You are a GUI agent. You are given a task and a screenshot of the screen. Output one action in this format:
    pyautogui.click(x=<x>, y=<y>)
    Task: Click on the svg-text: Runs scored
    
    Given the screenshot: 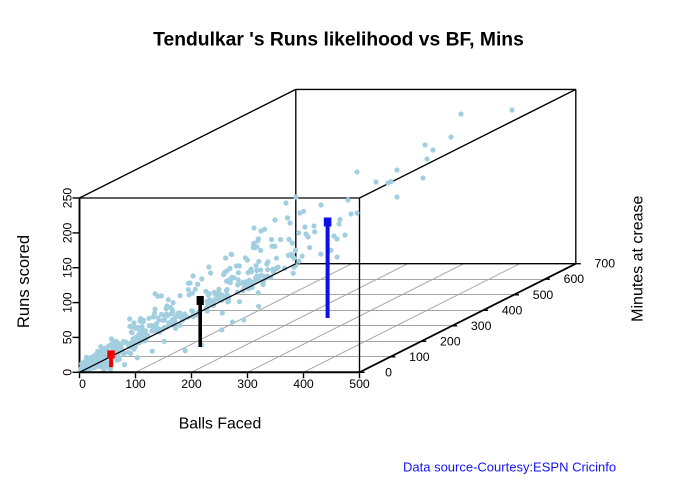 What is the action you would take?
    pyautogui.click(x=23, y=281)
    